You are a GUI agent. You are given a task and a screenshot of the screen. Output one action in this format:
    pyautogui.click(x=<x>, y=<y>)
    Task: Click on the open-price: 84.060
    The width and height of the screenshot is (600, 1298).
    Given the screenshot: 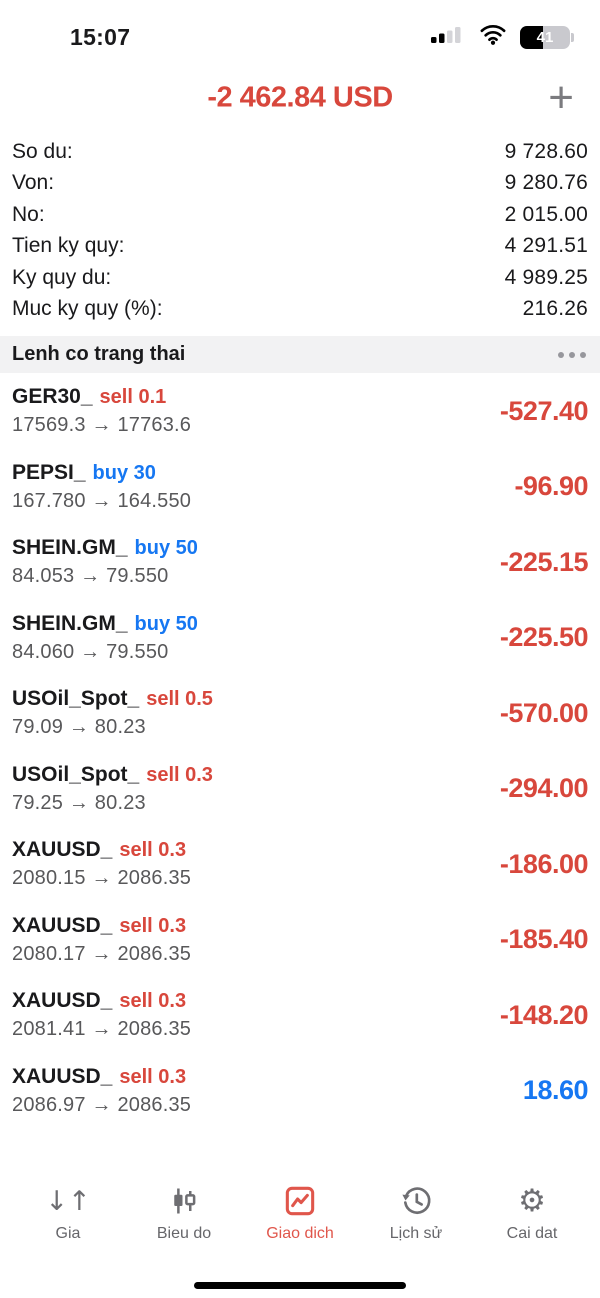 What is the action you would take?
    pyautogui.click(x=43, y=651)
    